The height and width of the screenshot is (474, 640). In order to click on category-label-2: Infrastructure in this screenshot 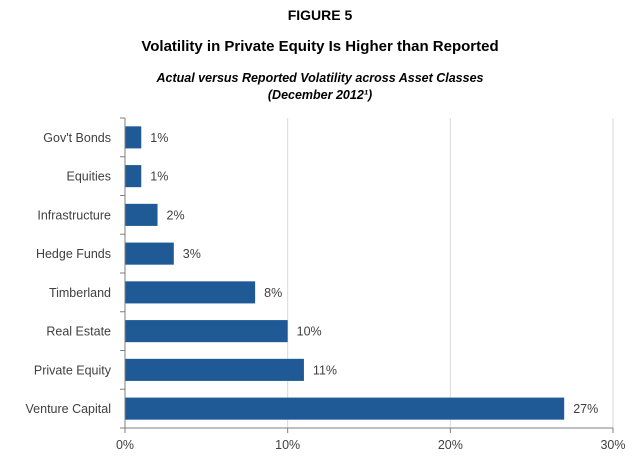, I will do `click(74, 215)`.